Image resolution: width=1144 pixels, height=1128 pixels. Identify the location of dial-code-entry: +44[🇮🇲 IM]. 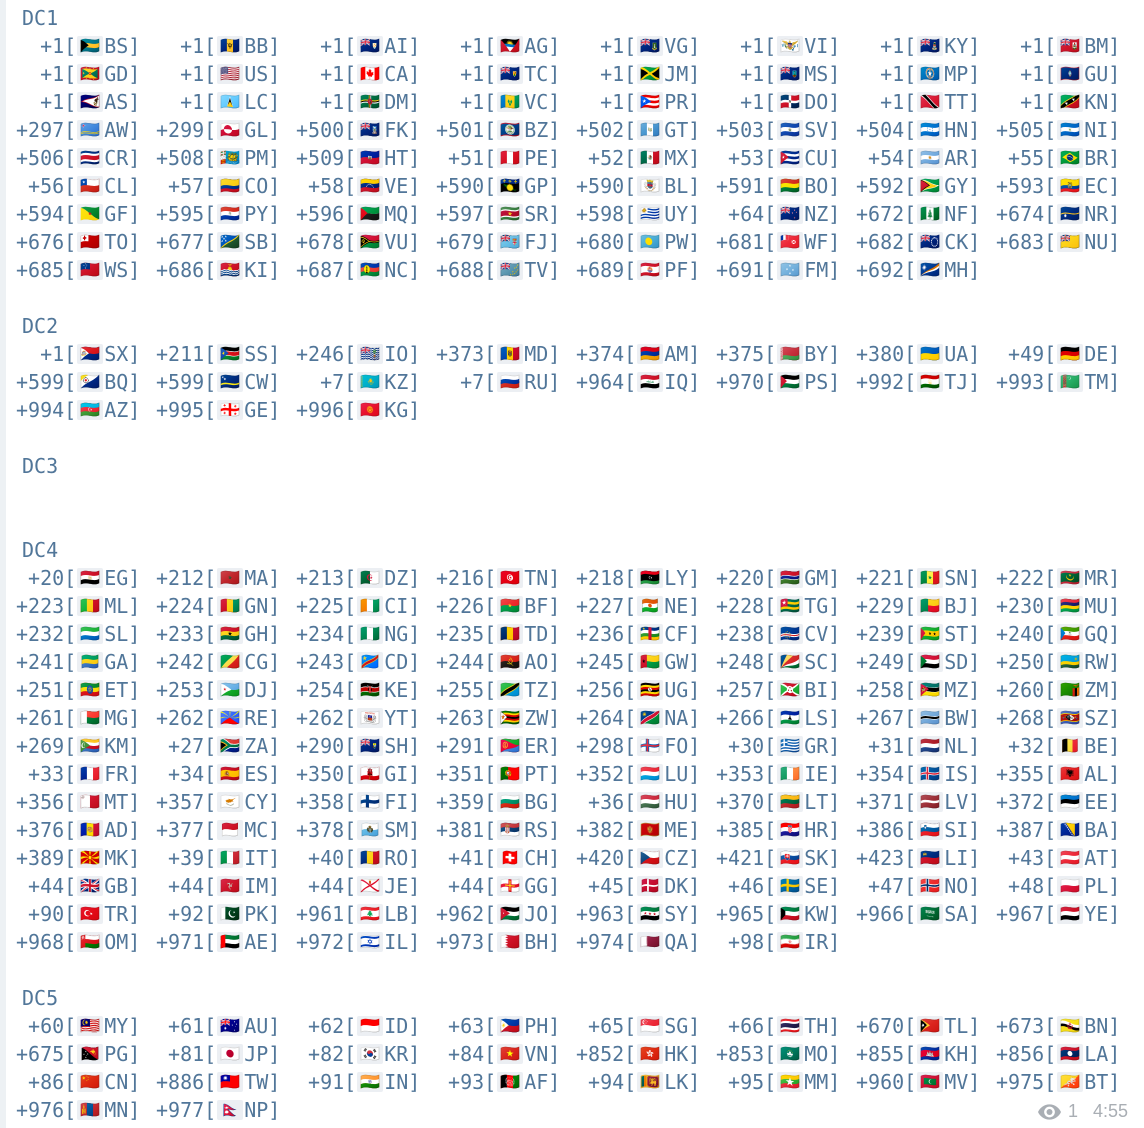
(226, 886).